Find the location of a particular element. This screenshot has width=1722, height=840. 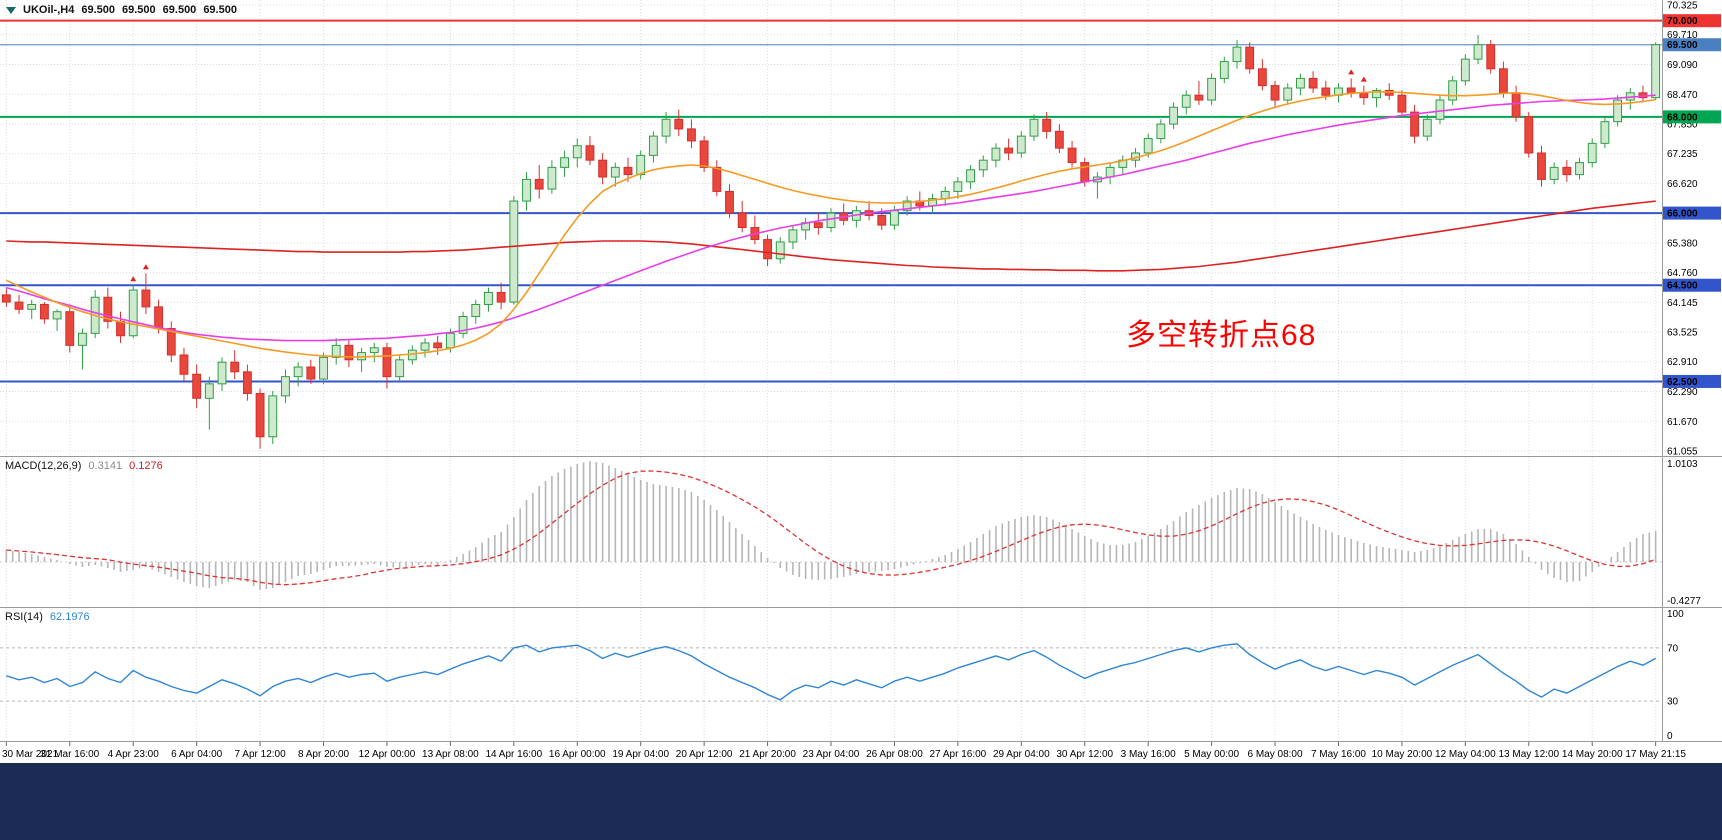

time-label: 13 May 12:00 is located at coordinates (1528, 754).